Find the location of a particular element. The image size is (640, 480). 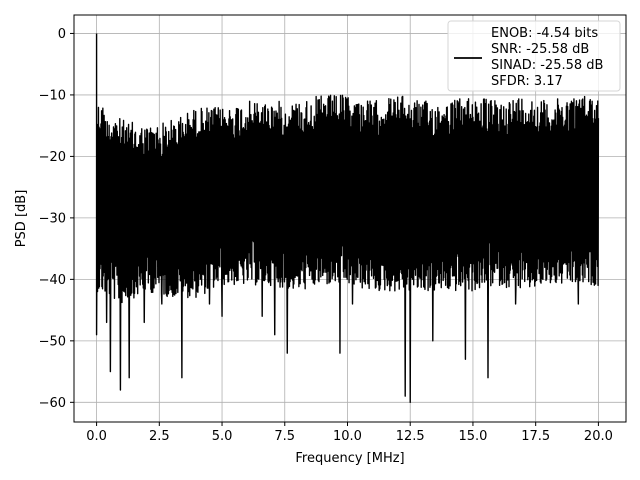

y-tick-label: −10 is located at coordinates (52, 95).